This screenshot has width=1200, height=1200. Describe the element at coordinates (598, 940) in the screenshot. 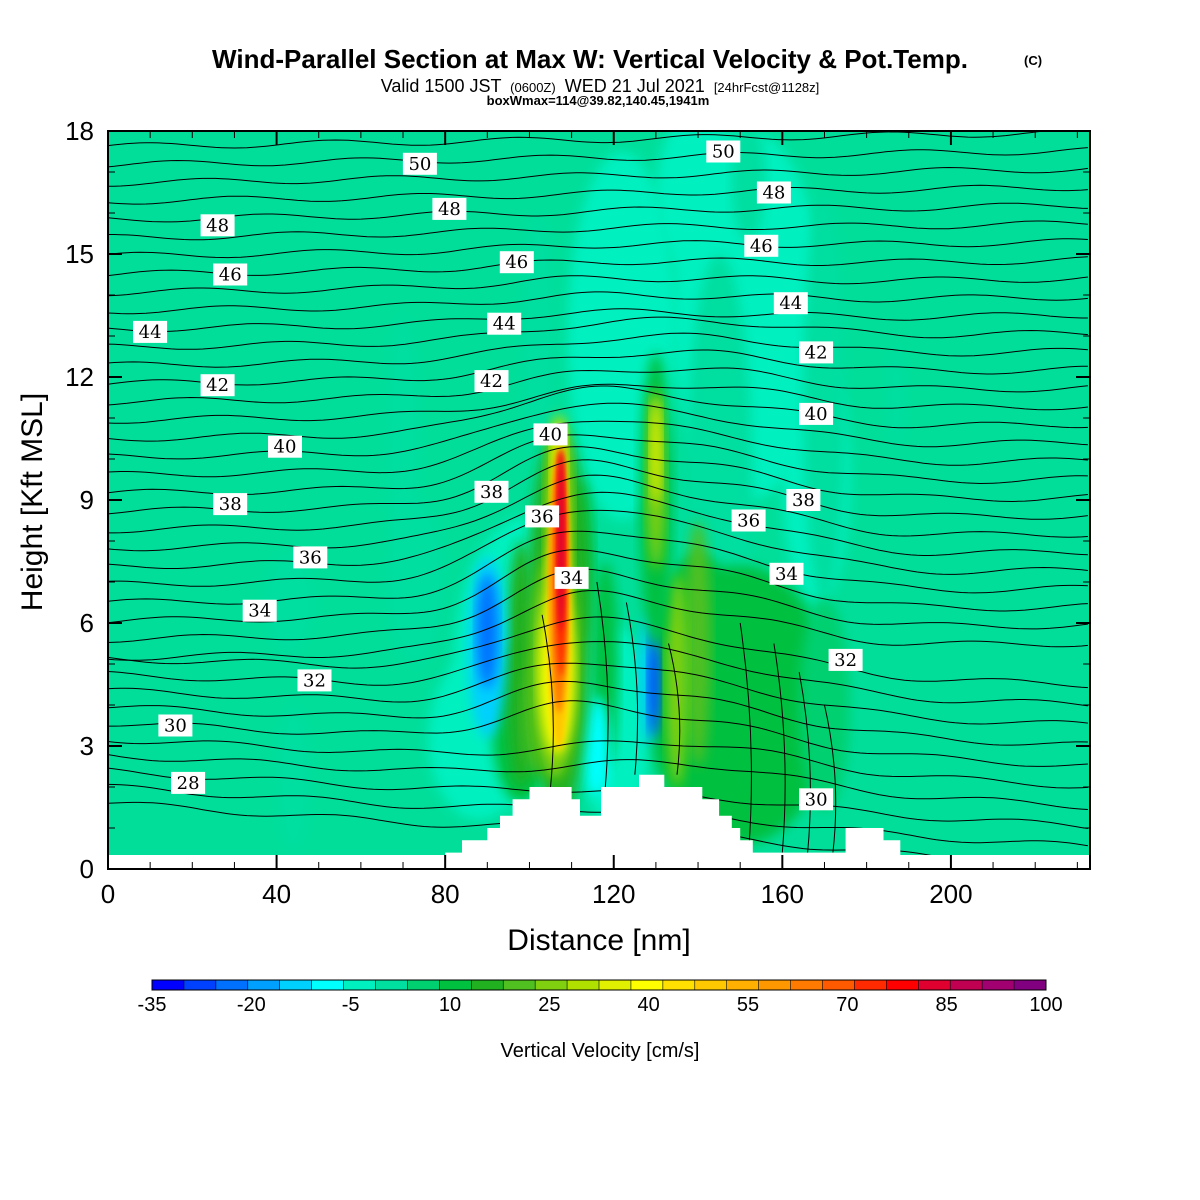

I see `x-axis-label: Distance [nm]` at that location.